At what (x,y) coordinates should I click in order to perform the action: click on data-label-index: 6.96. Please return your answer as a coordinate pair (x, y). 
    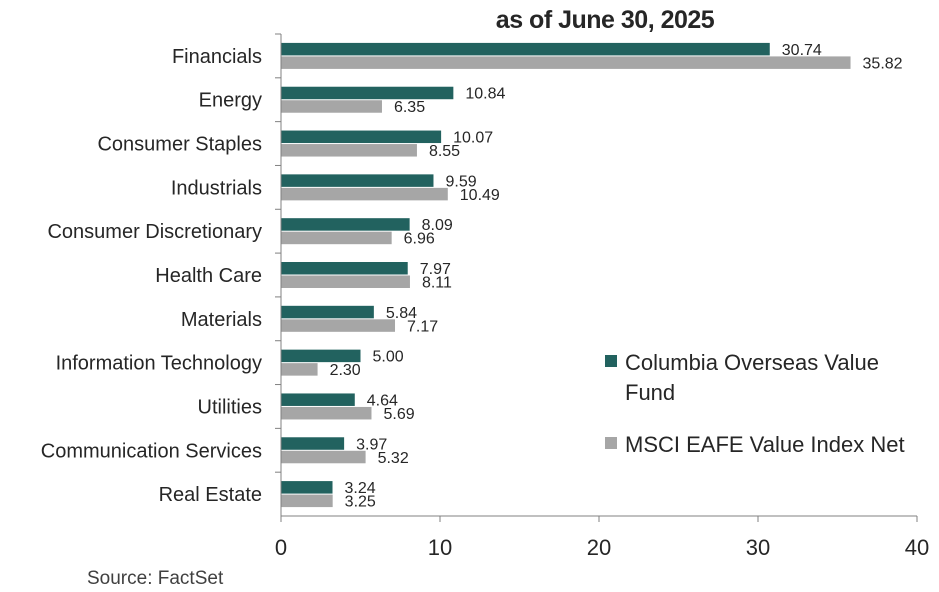
    Looking at the image, I should click on (419, 239).